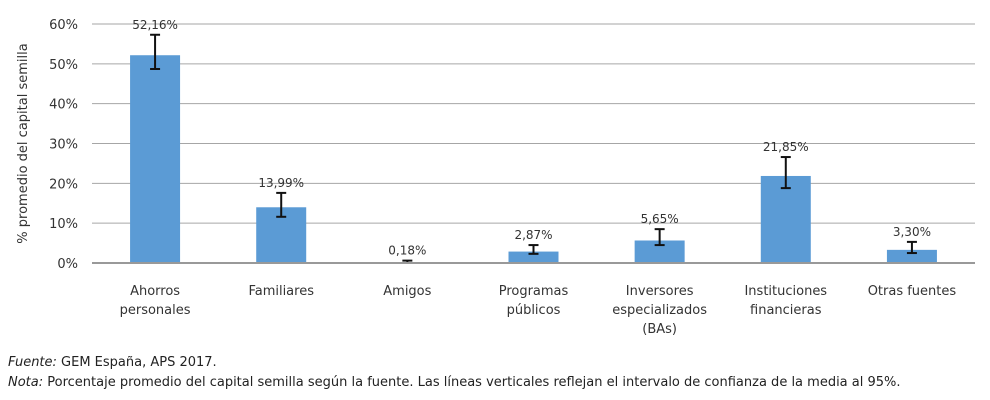  I want to click on data-label: 13,99%, so click(281, 183).